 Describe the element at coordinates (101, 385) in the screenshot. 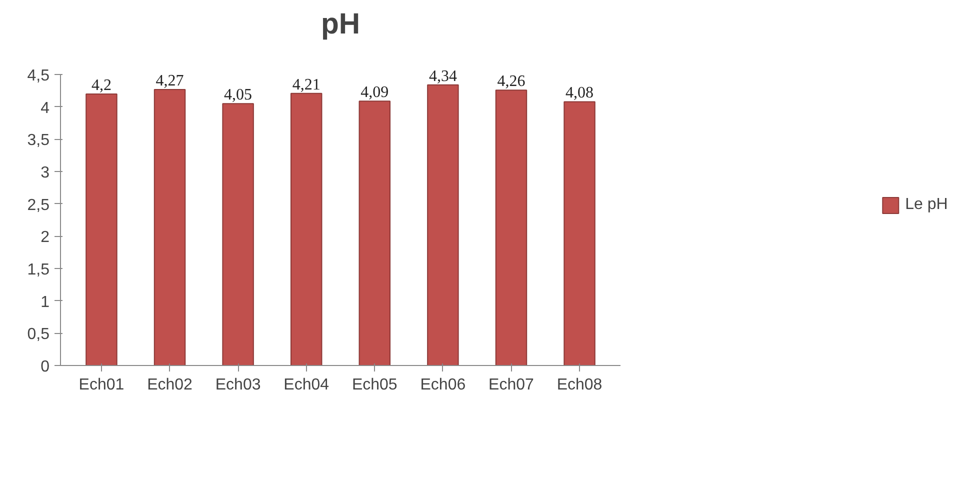

I see `x-tick-label: Ech01` at that location.